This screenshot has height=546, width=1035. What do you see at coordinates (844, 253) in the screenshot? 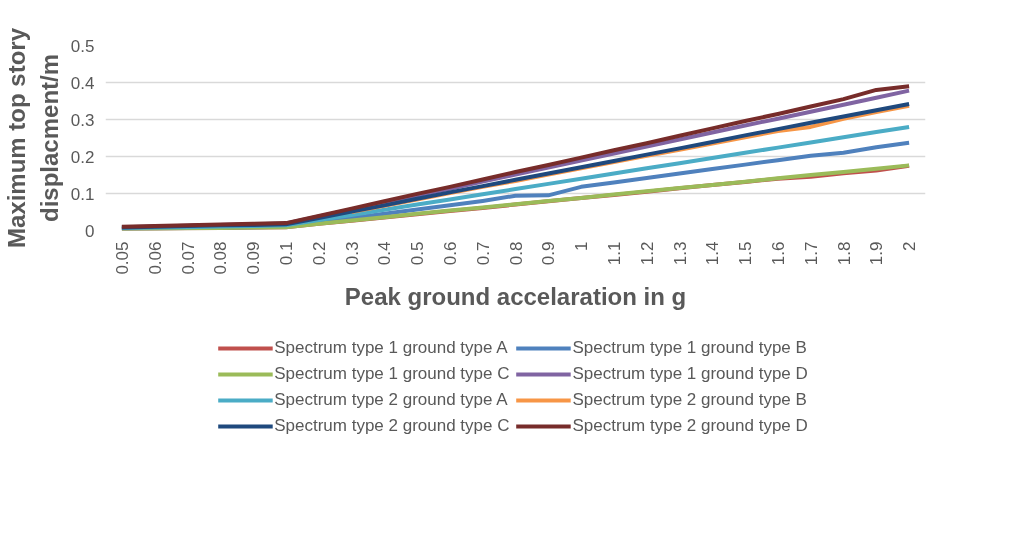
I see `x-tick-label: 1.8` at bounding box center [844, 253].